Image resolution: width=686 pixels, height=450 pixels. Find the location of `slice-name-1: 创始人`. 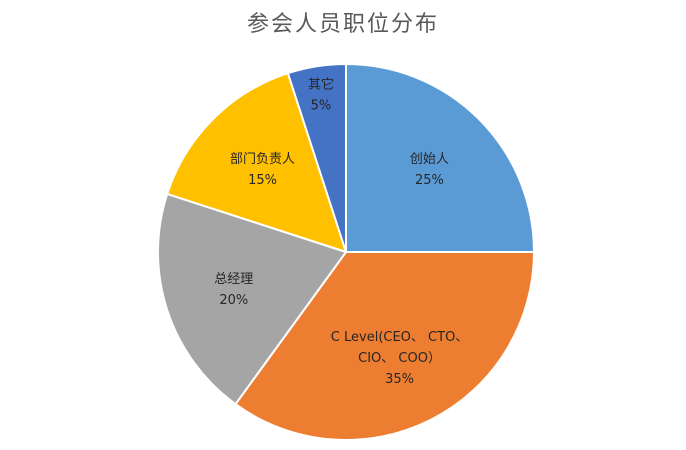

slice-name-1: 创始人 is located at coordinates (429, 159).